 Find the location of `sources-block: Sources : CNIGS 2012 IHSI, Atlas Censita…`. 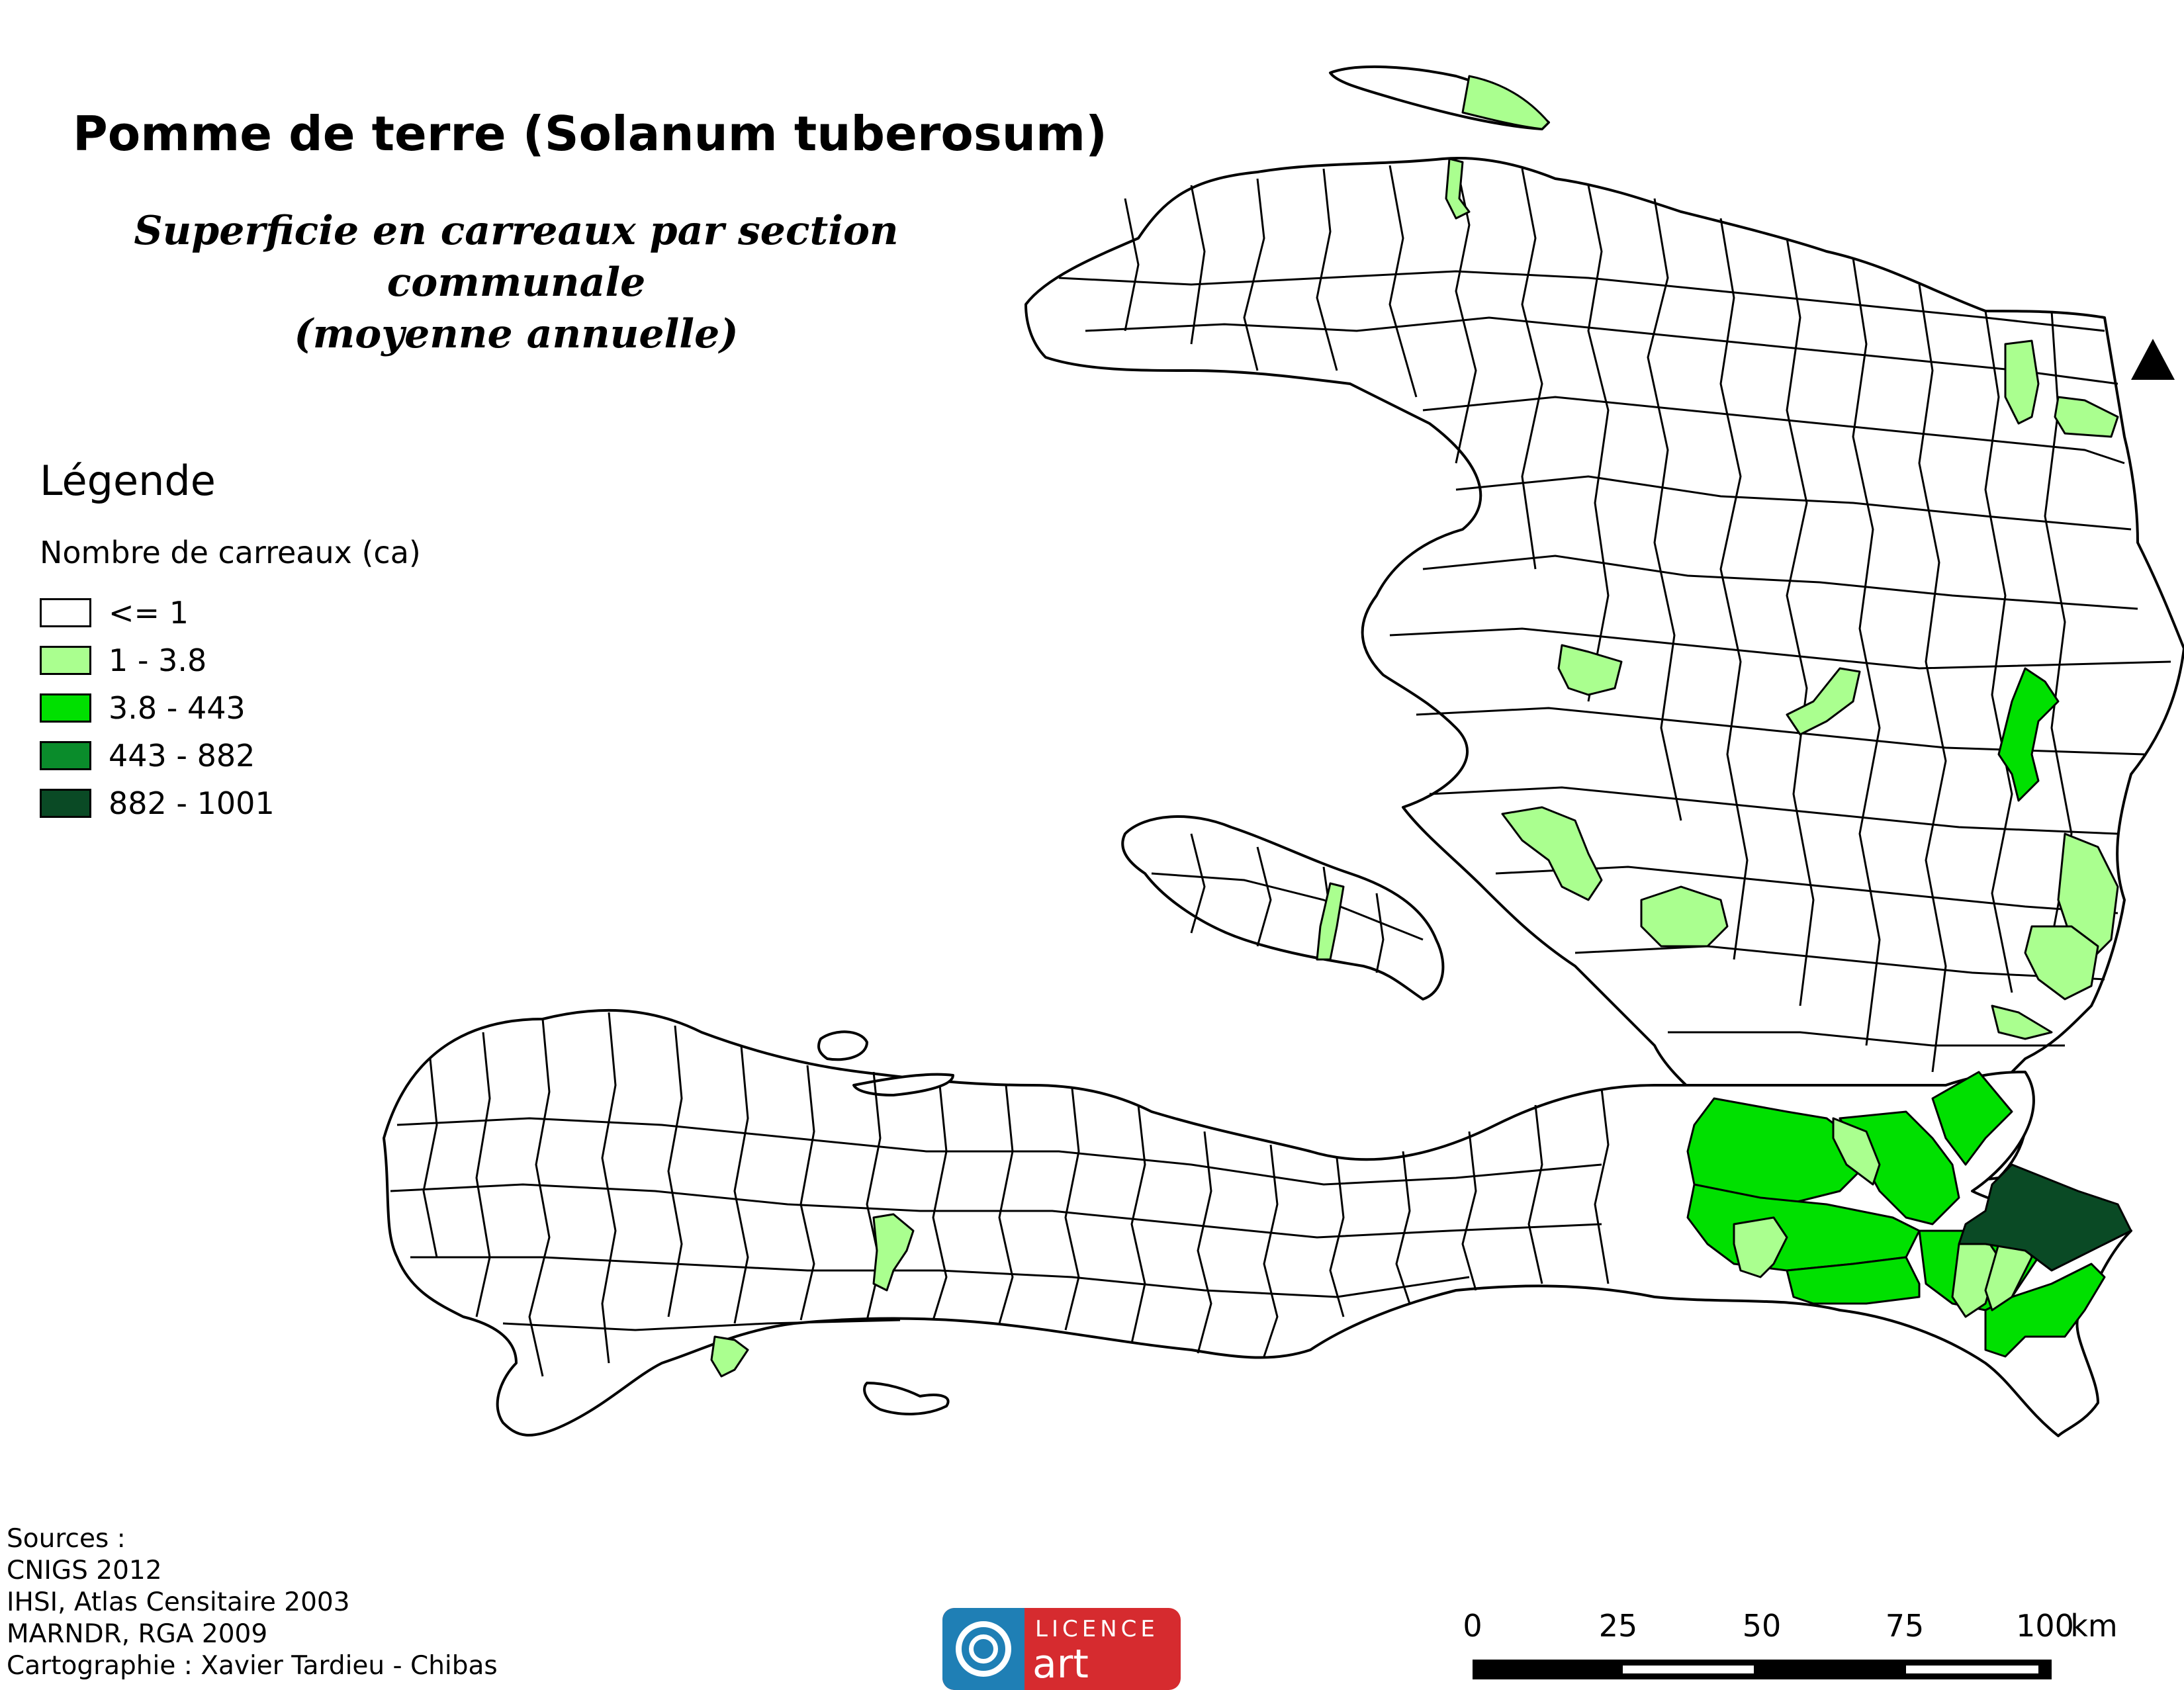

sources-block: Sources : CNIGS 2012 IHSI, Atlas Censita… is located at coordinates (252, 1602).